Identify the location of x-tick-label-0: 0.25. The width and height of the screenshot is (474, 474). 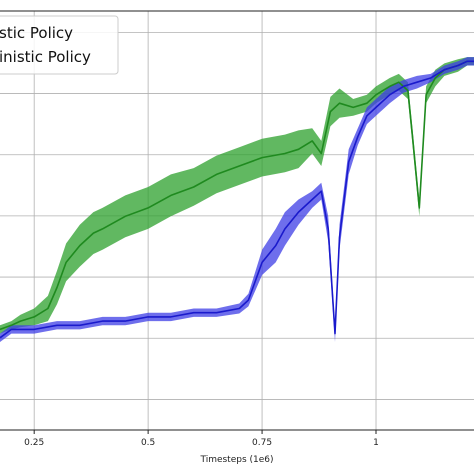
(34, 443).